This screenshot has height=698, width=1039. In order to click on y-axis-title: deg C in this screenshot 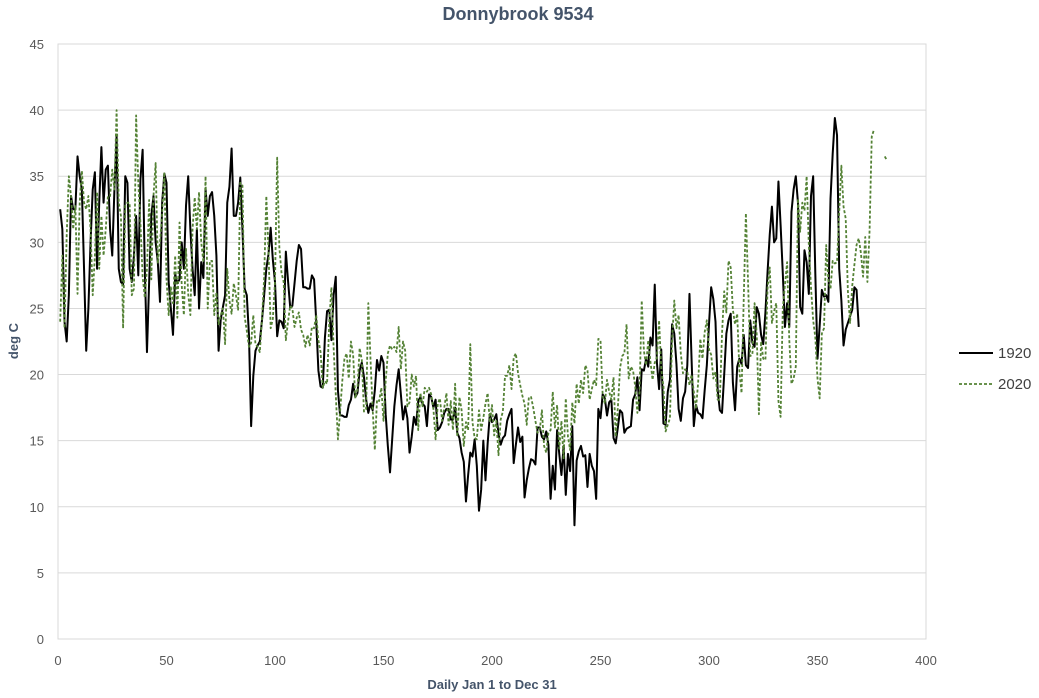, I will do `click(13, 340)`.